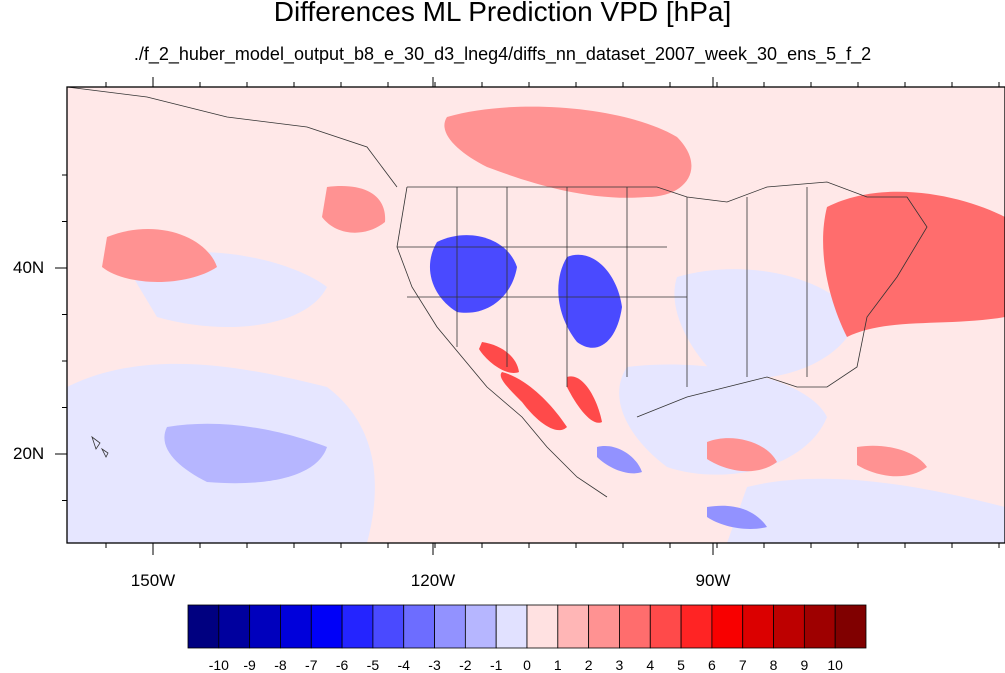 This screenshot has height=673, width=1005. What do you see at coordinates (584, 399) in the screenshot?
I see `region-mexico-positive` at bounding box center [584, 399].